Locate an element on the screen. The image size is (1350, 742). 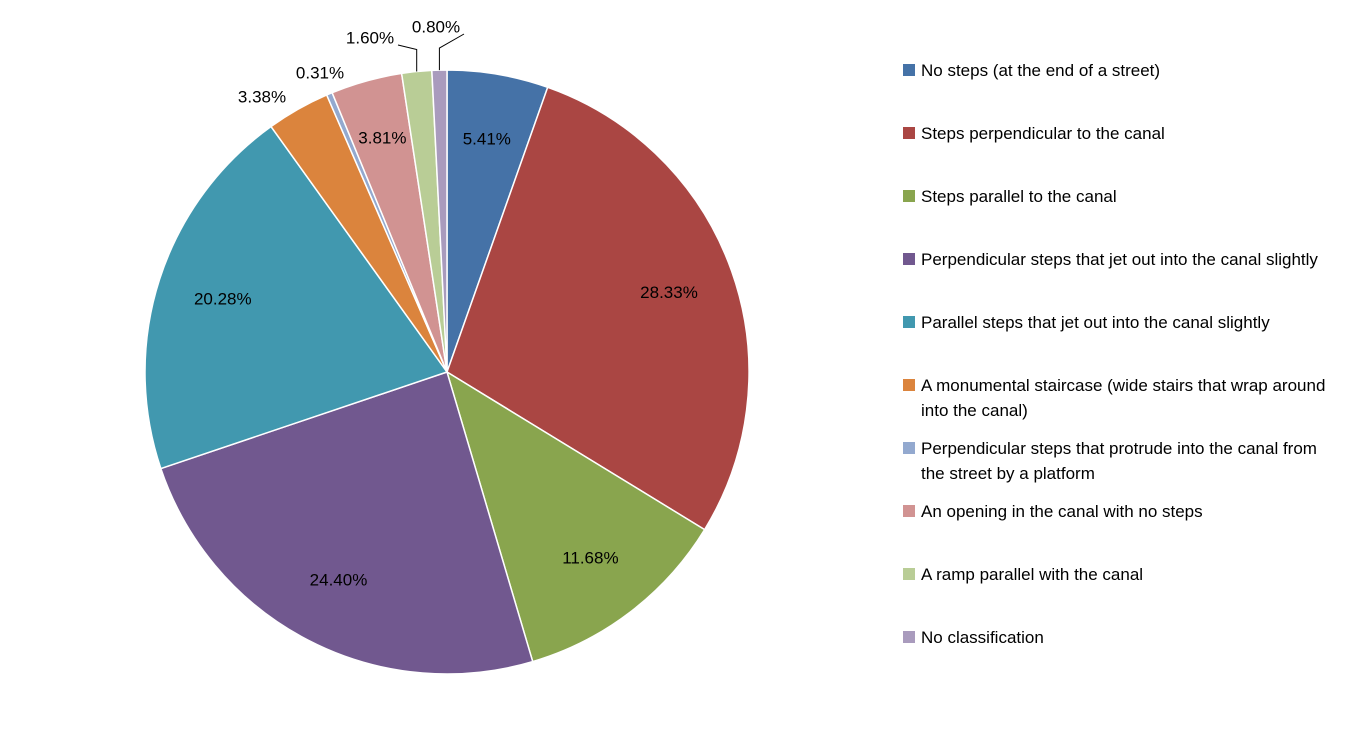
legend-label: No steps (at the end of a street) is located at coordinates (1041, 70).